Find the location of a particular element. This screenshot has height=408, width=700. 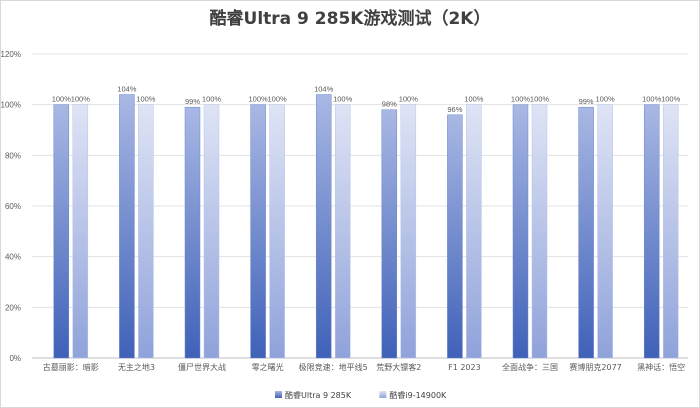

data-label: 98% is located at coordinates (389, 104).